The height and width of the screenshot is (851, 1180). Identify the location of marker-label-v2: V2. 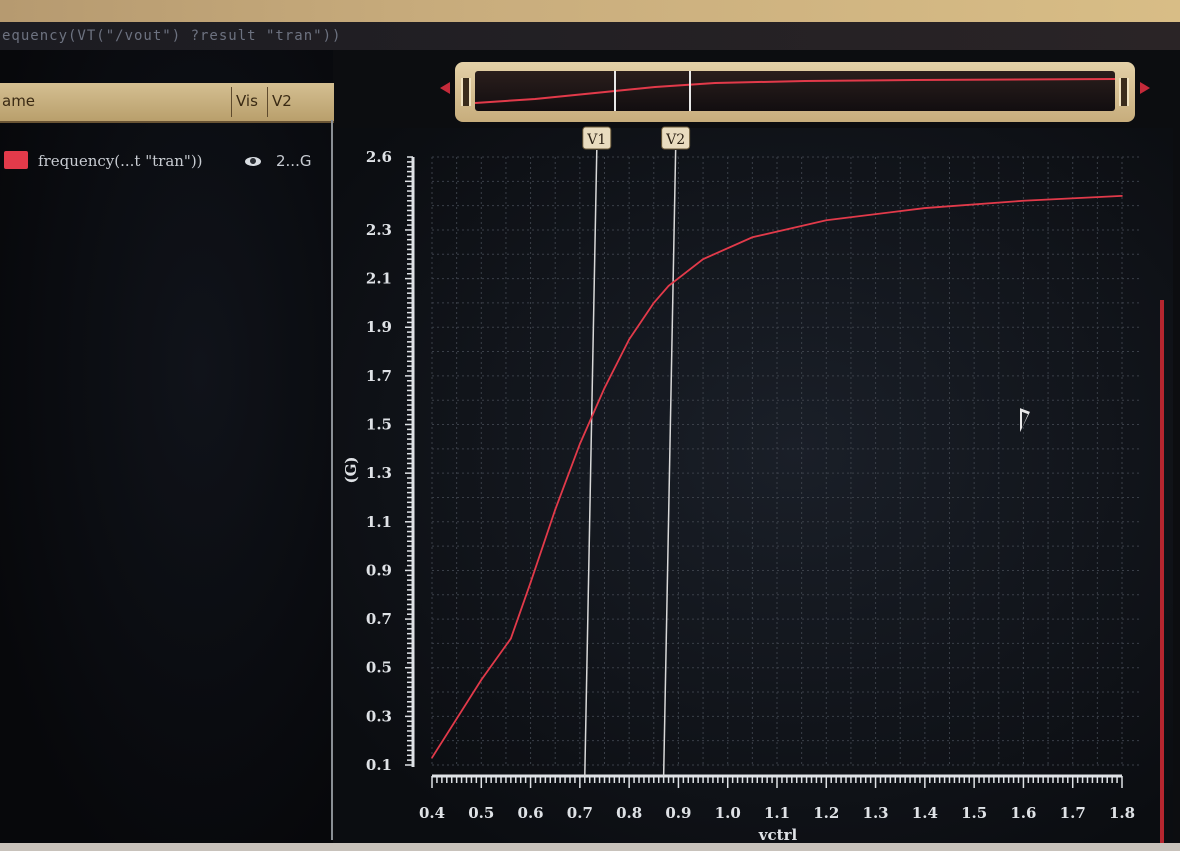
(675, 140).